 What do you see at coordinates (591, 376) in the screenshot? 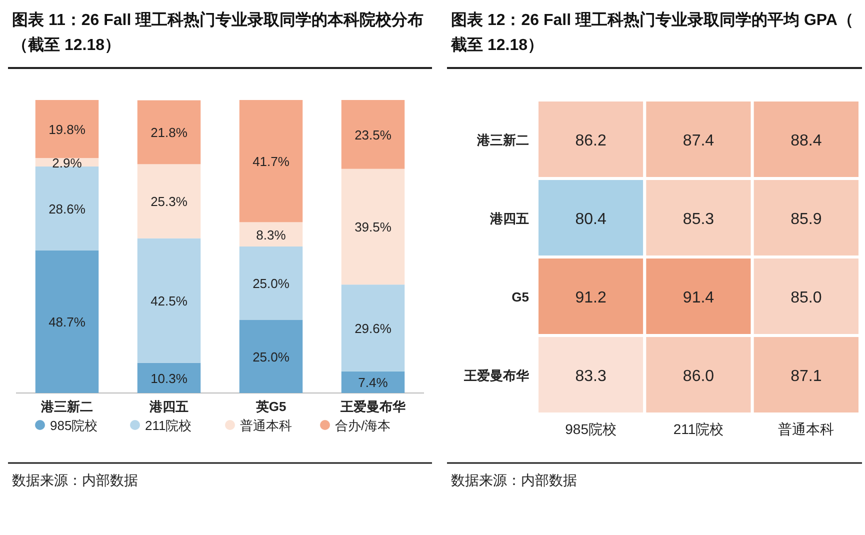
I see `data-label: 83.3` at bounding box center [591, 376].